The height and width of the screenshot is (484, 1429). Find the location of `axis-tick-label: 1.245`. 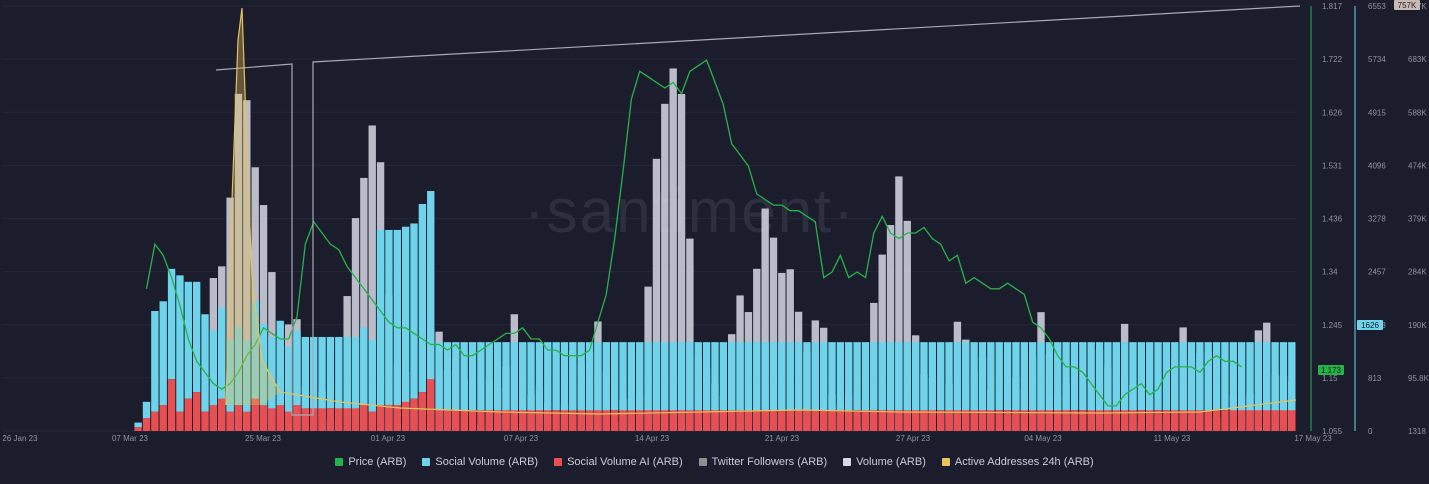

axis-tick-label: 1.245 is located at coordinates (1332, 325).